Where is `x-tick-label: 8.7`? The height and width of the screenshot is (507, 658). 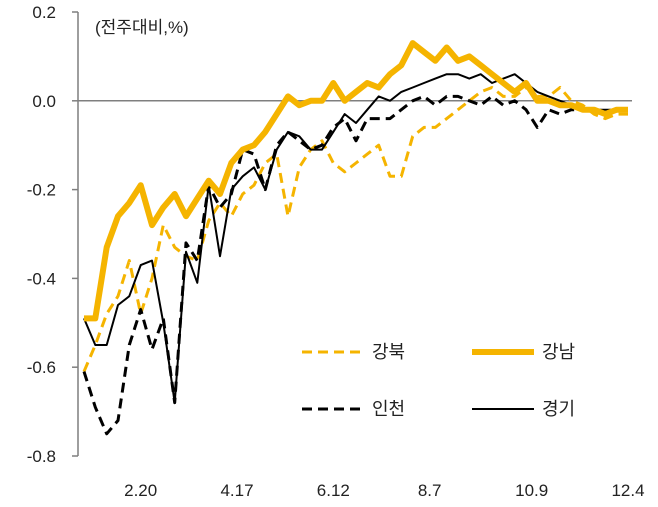
x-tick-label: 8.7 is located at coordinates (430, 490).